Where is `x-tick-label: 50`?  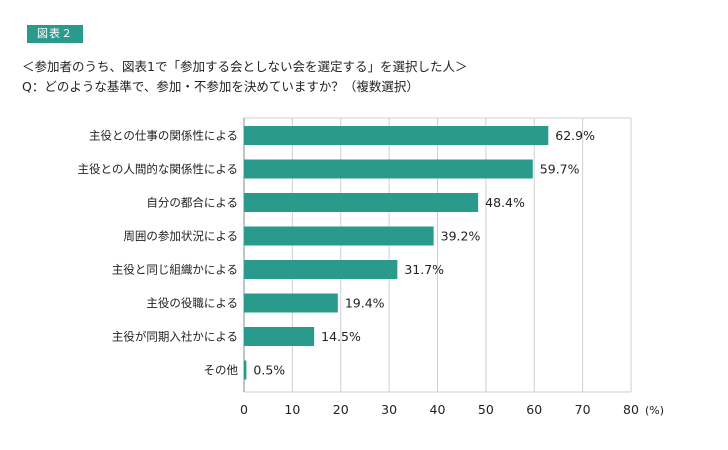 x-tick-label: 50 is located at coordinates (486, 409).